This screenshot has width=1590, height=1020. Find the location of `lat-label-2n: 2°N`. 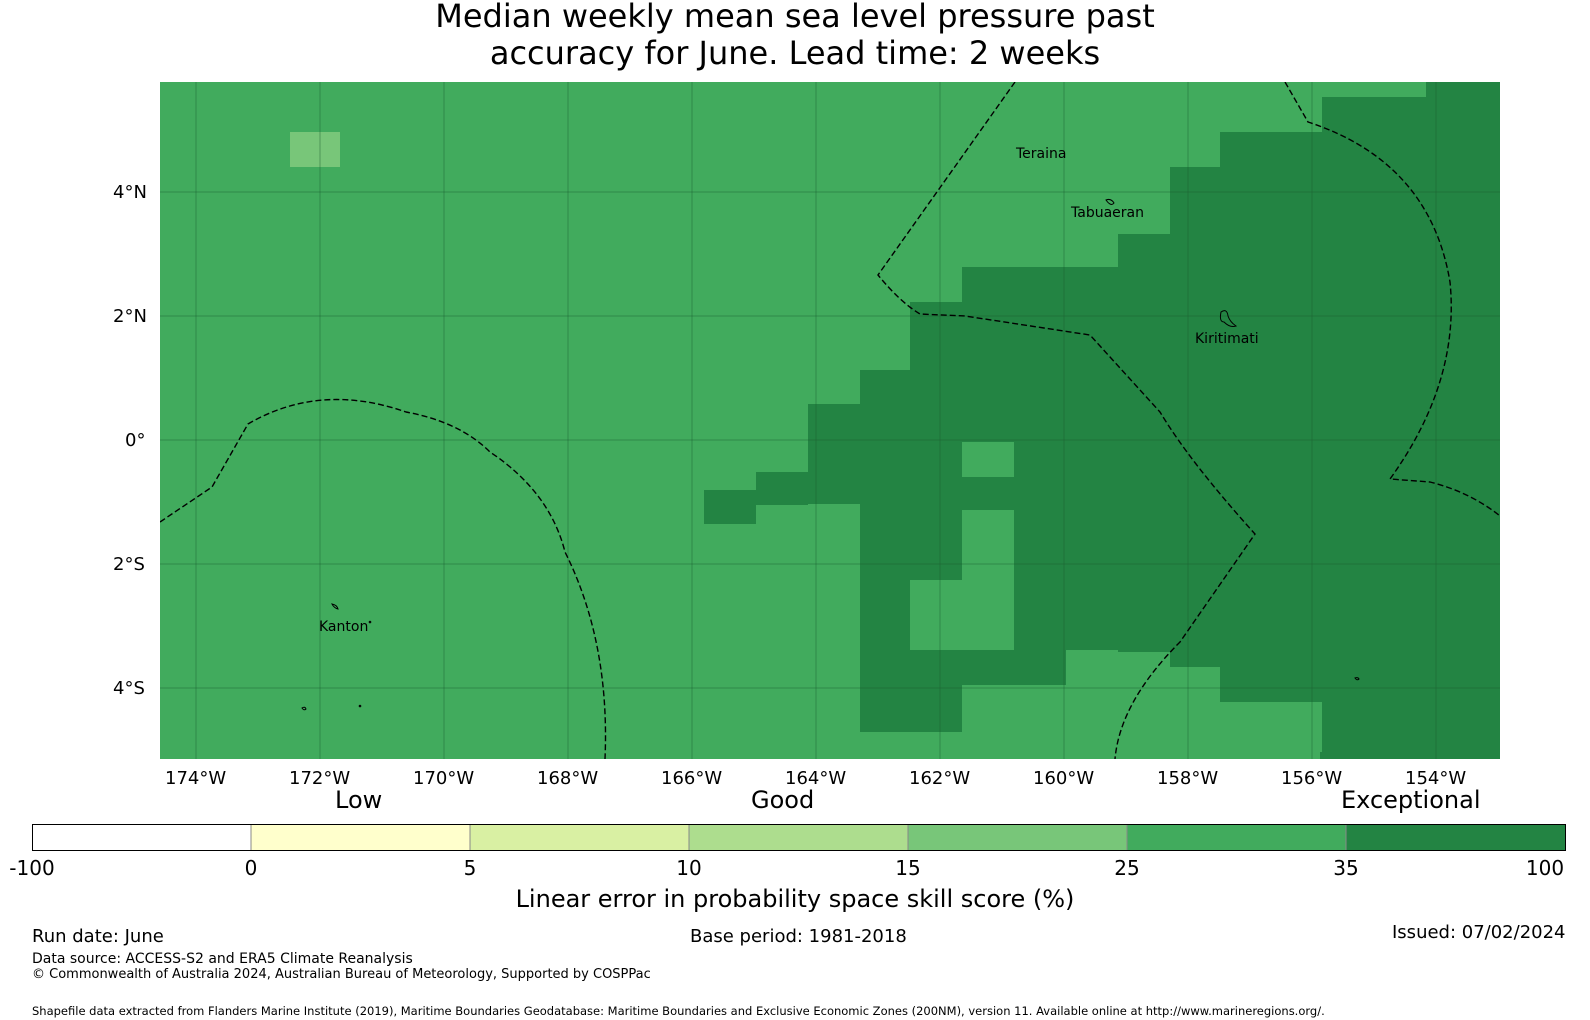

lat-label-2n: 2°N is located at coordinates (130, 316).